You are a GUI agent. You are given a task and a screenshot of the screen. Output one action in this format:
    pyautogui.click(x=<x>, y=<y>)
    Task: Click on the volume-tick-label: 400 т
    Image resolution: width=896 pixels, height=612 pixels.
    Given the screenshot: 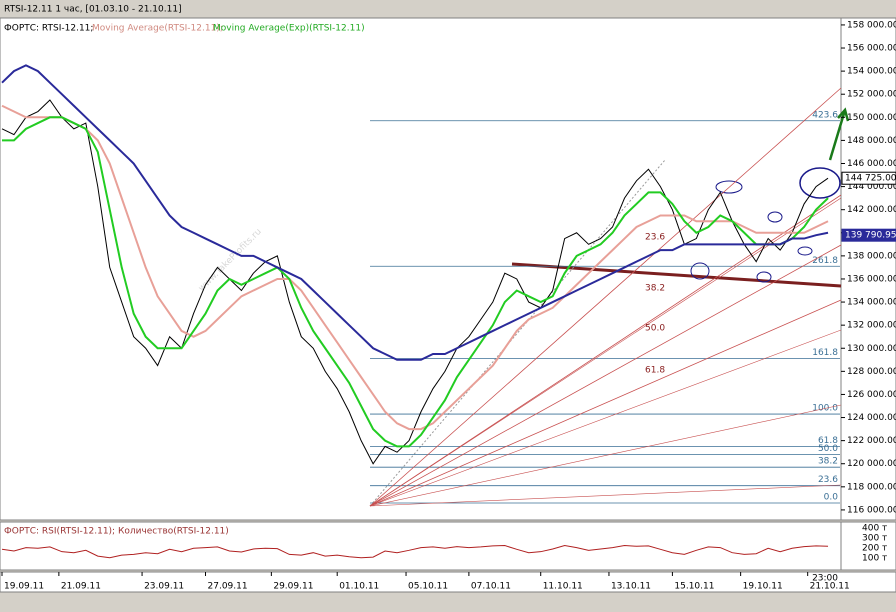 What is the action you would take?
    pyautogui.click(x=874, y=529)
    